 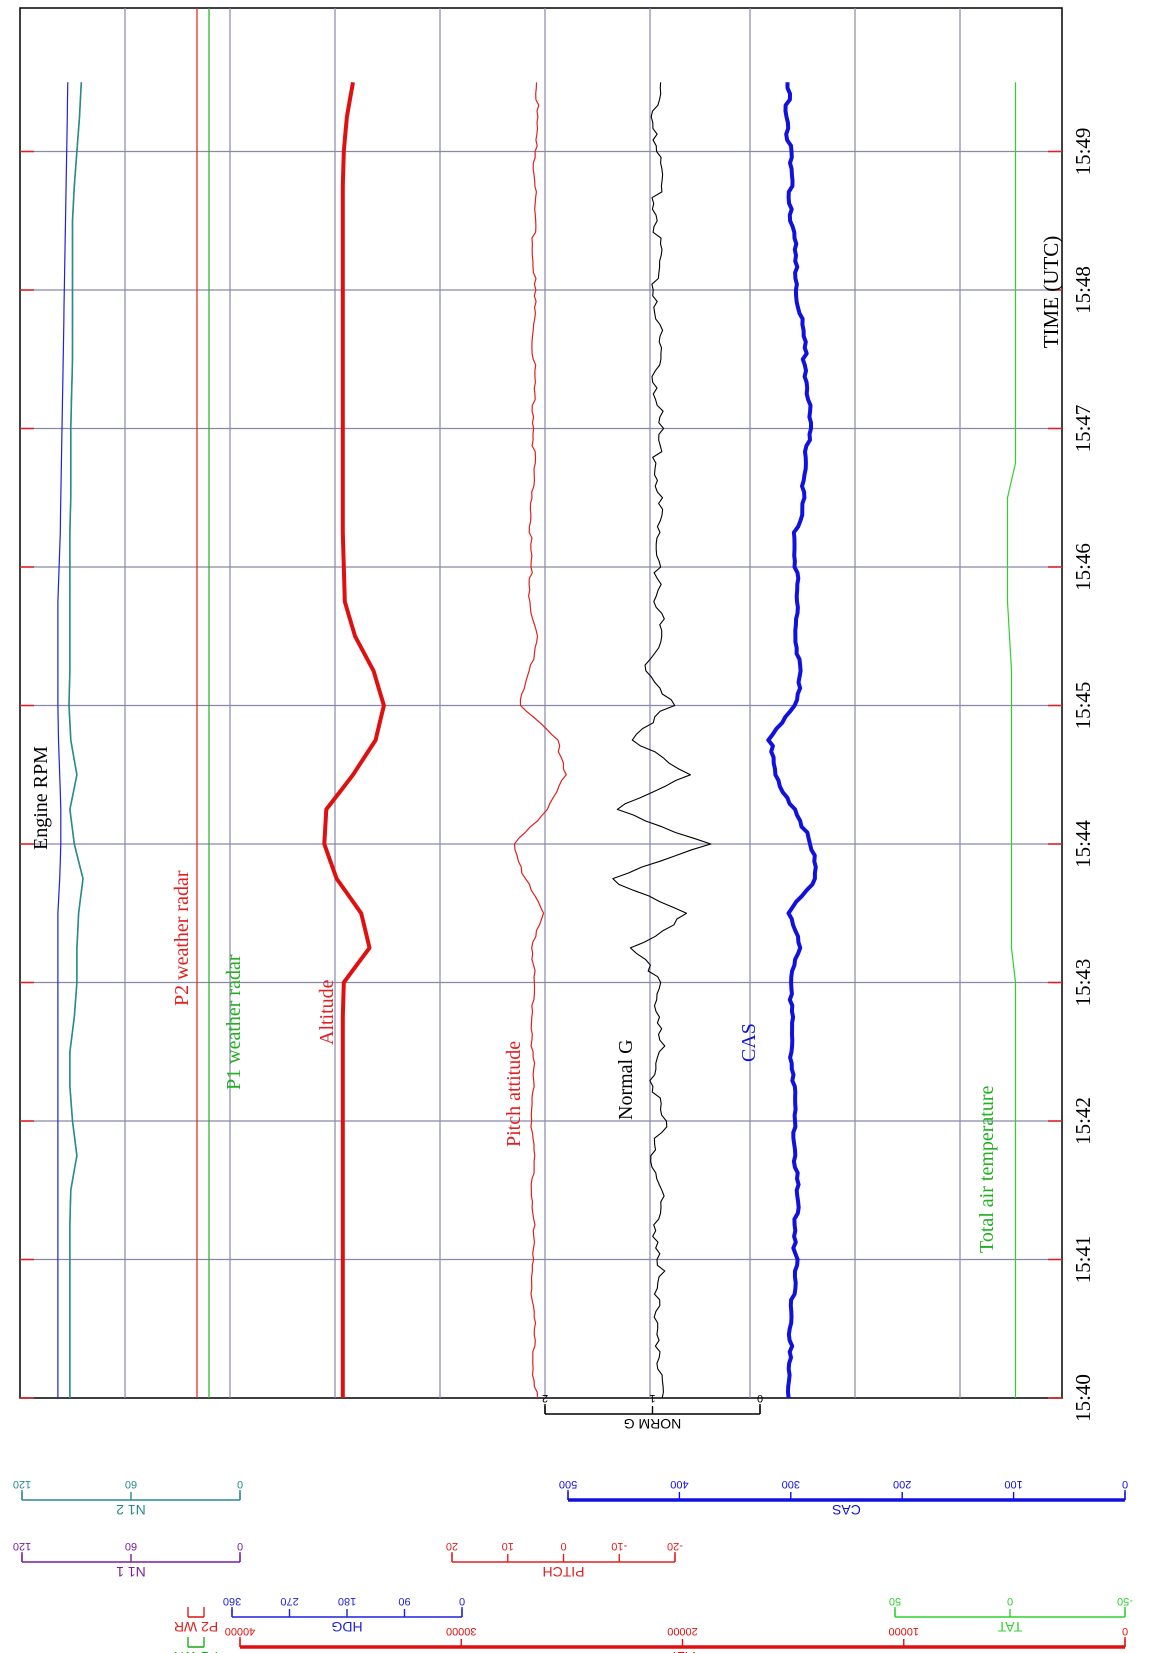 What do you see at coordinates (846, 1510) in the screenshot?
I see `scale-label: CAS` at bounding box center [846, 1510].